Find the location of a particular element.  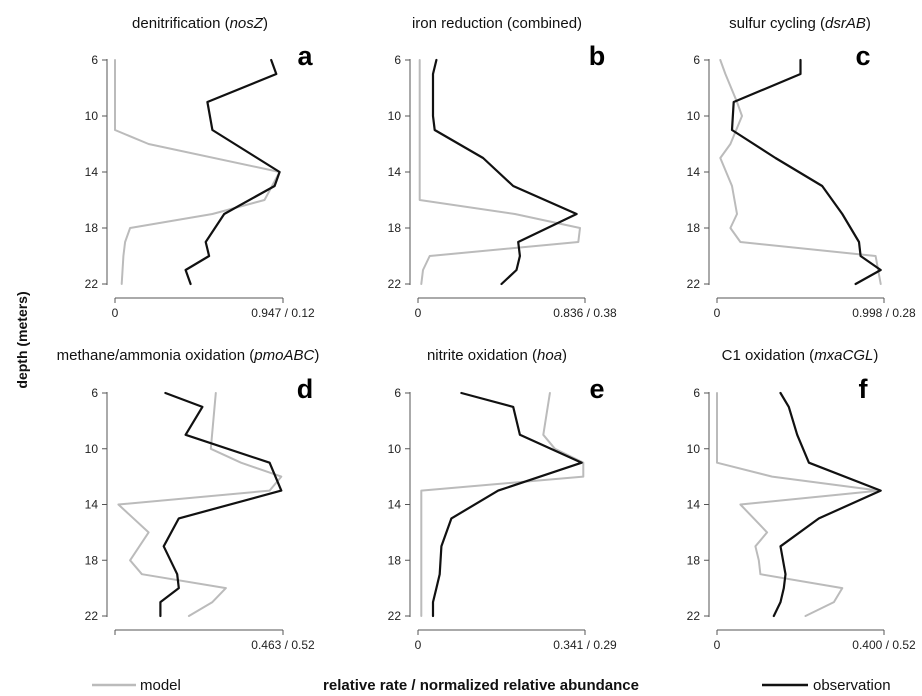

panel-letter: b is located at coordinates (597, 56).